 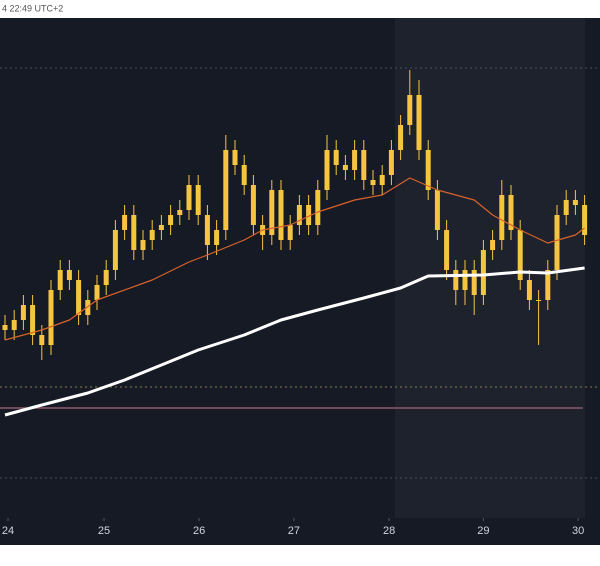 I want to click on x-tick-label: 28, so click(x=389, y=531).